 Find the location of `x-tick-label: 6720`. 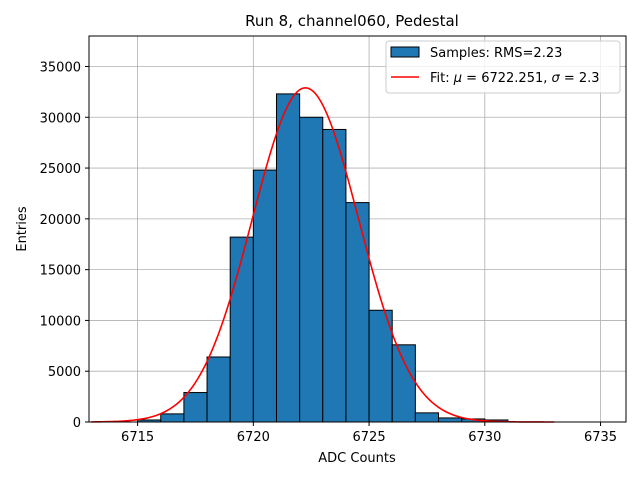

x-tick-label: 6720 is located at coordinates (253, 437).